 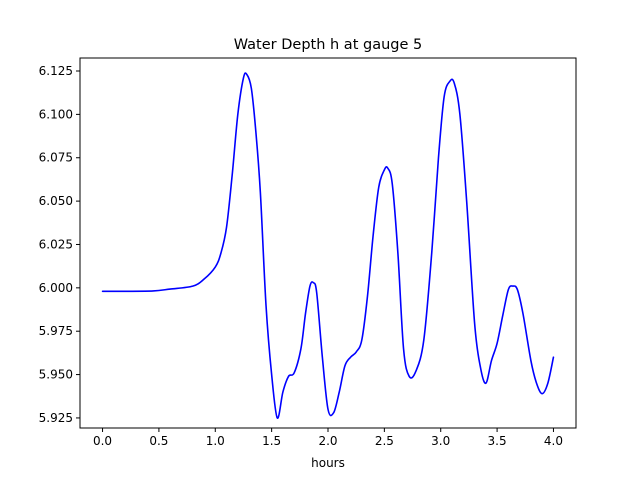 I want to click on y-tick-label: 6.075, so click(x=56, y=158).